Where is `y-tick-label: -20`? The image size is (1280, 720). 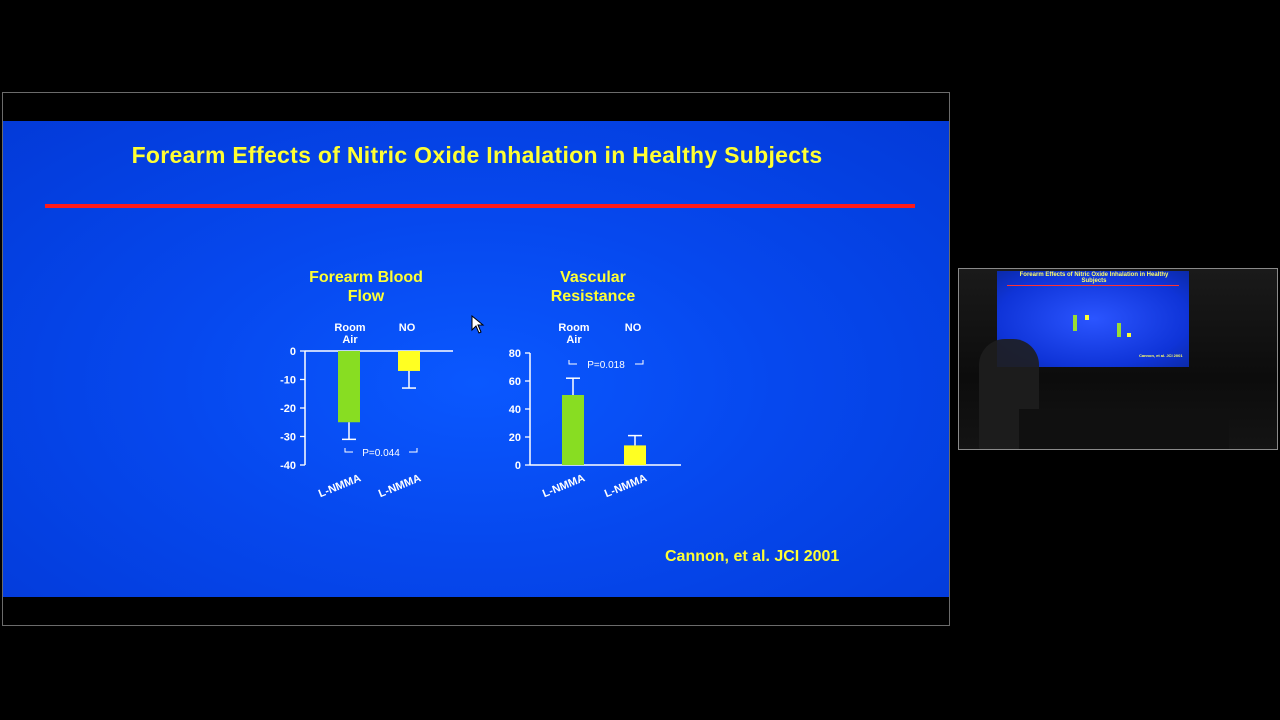 y-tick-label: -20 is located at coordinates (288, 409).